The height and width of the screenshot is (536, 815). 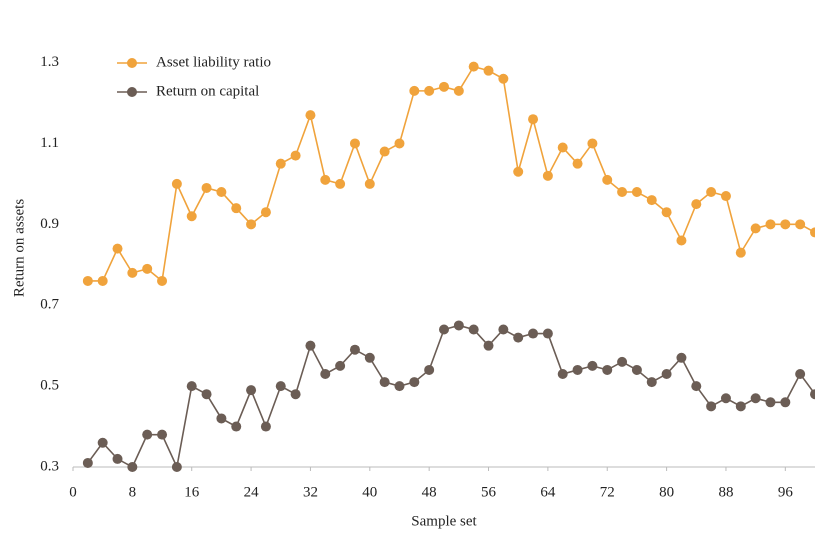 I want to click on x-tick-label: 56, so click(x=489, y=492).